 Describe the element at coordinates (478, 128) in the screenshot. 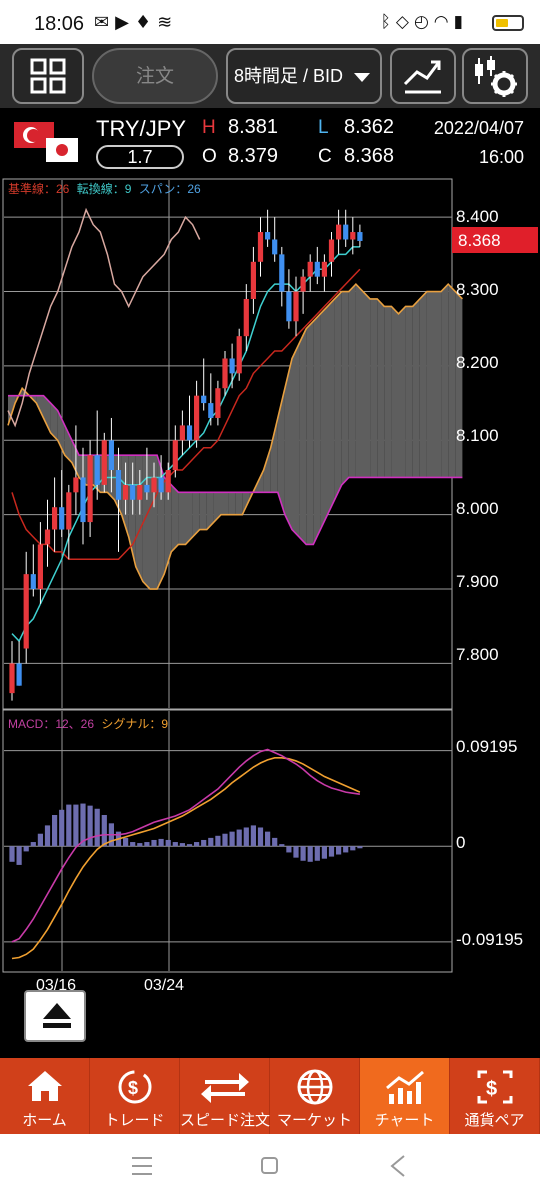

I see `quote-date: 2022/04/07` at that location.